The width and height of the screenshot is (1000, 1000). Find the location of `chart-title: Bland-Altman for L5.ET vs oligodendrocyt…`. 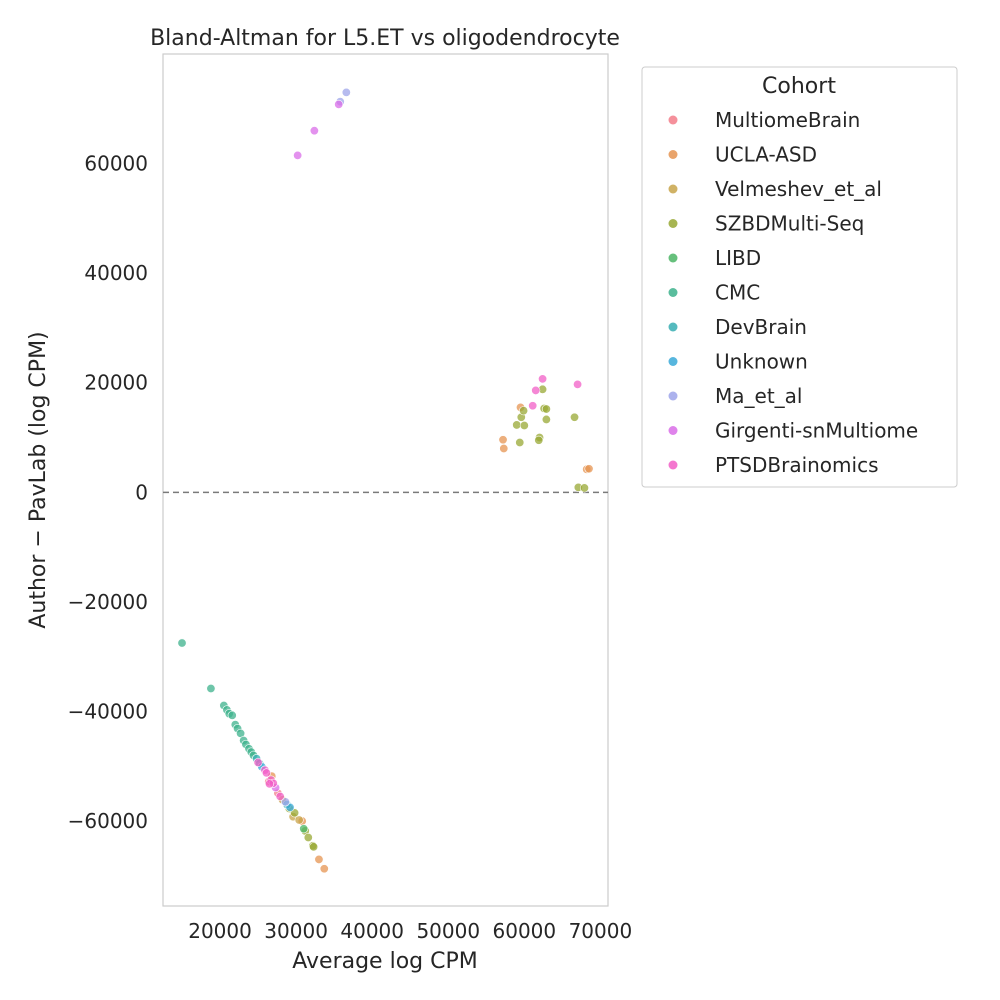

chart-title: Bland-Altman for L5.ET vs oligodendrocyt… is located at coordinates (385, 38).